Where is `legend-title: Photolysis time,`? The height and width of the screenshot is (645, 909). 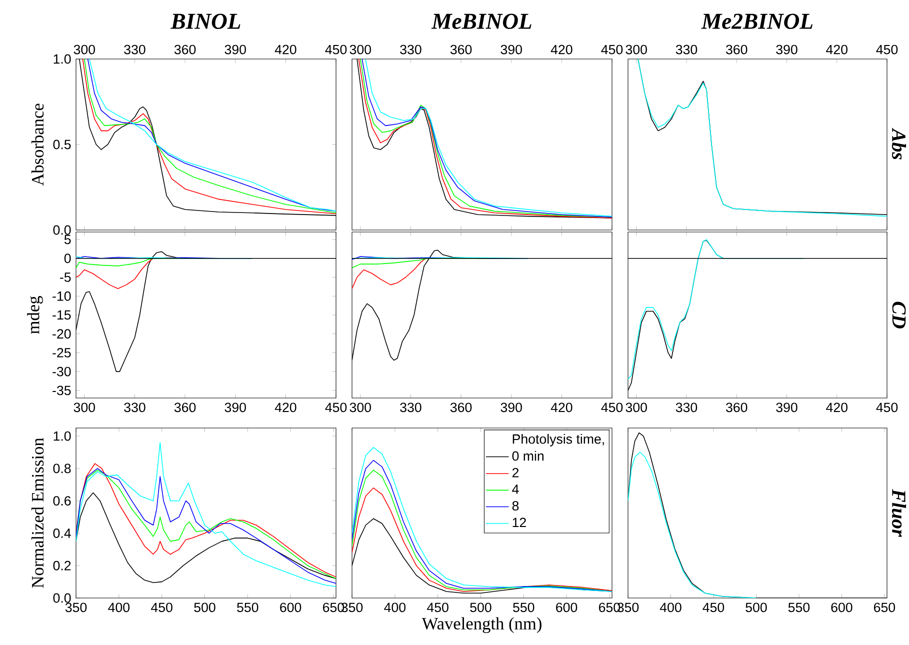
legend-title: Photolysis time, is located at coordinates (558, 440).